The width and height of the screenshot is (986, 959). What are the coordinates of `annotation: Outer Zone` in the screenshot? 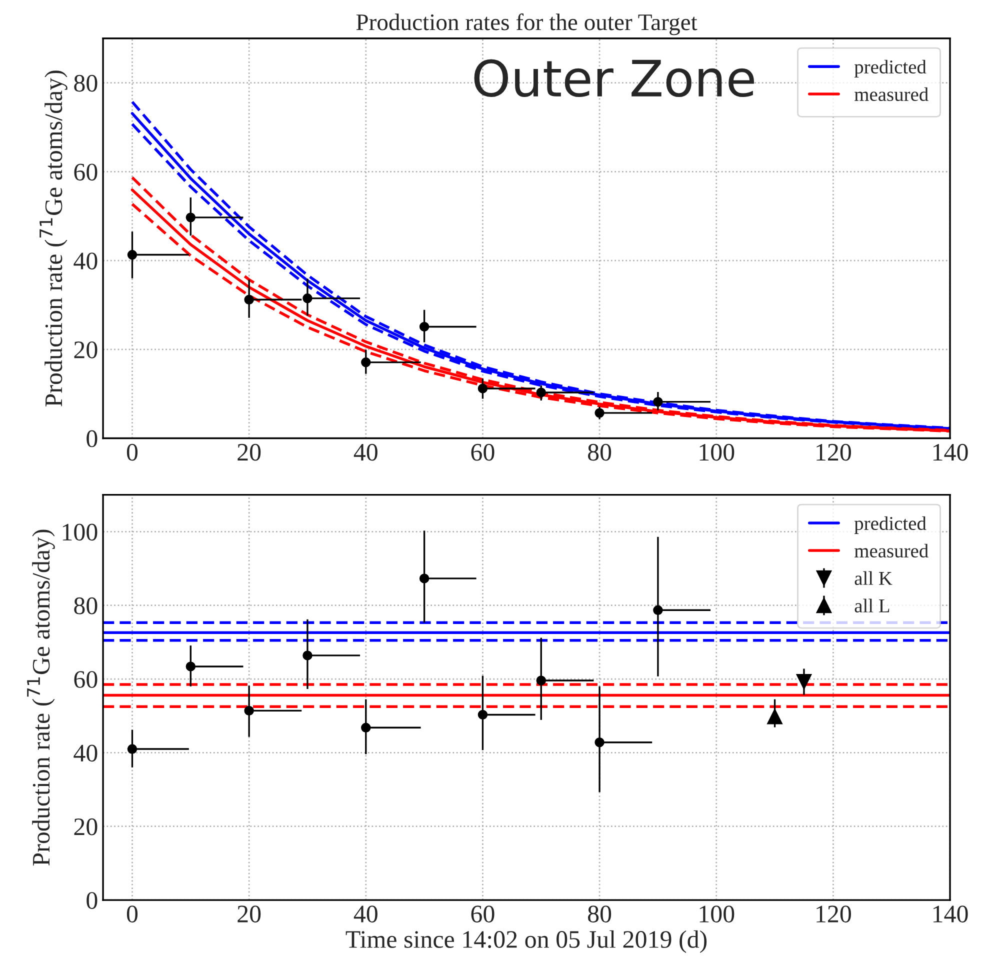 It's located at (614, 78).